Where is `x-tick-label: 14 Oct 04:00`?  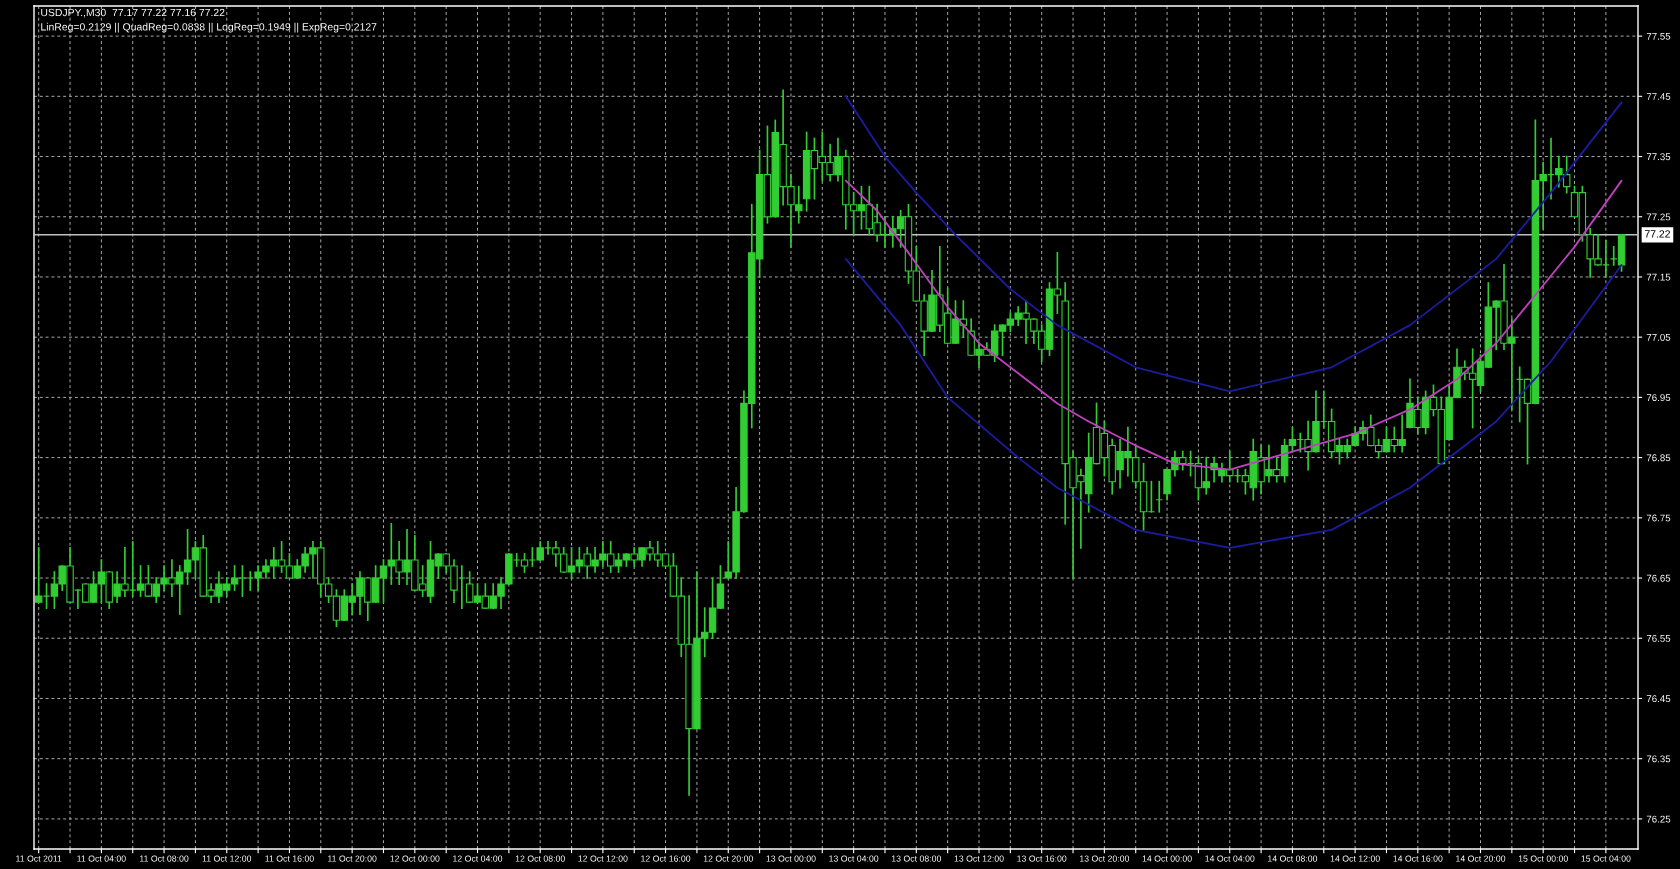
x-tick-label: 14 Oct 04:00 is located at coordinates (1230, 858).